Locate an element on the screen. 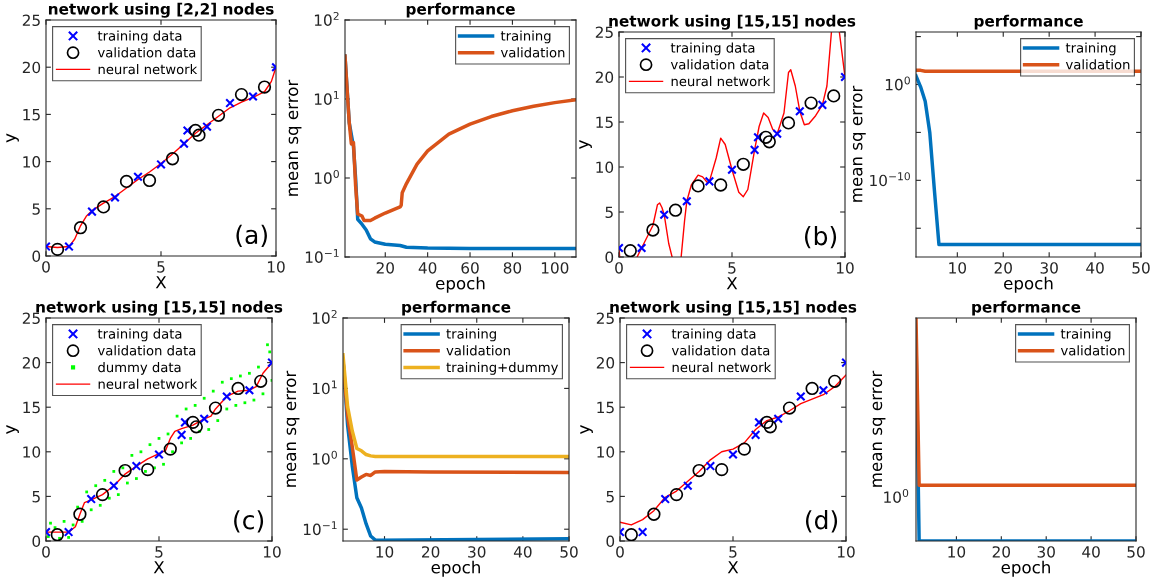 The height and width of the screenshot is (582, 1151). y-tick-label: 10$^{−10}$ is located at coordinates (890, 179).